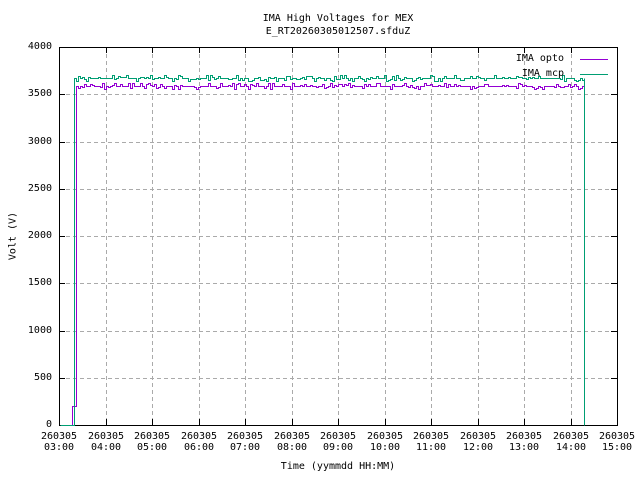 The image size is (640, 480). What do you see at coordinates (542, 73) in the screenshot?
I see `legend-label-ima-mcp: IMA mcp` at bounding box center [542, 73].